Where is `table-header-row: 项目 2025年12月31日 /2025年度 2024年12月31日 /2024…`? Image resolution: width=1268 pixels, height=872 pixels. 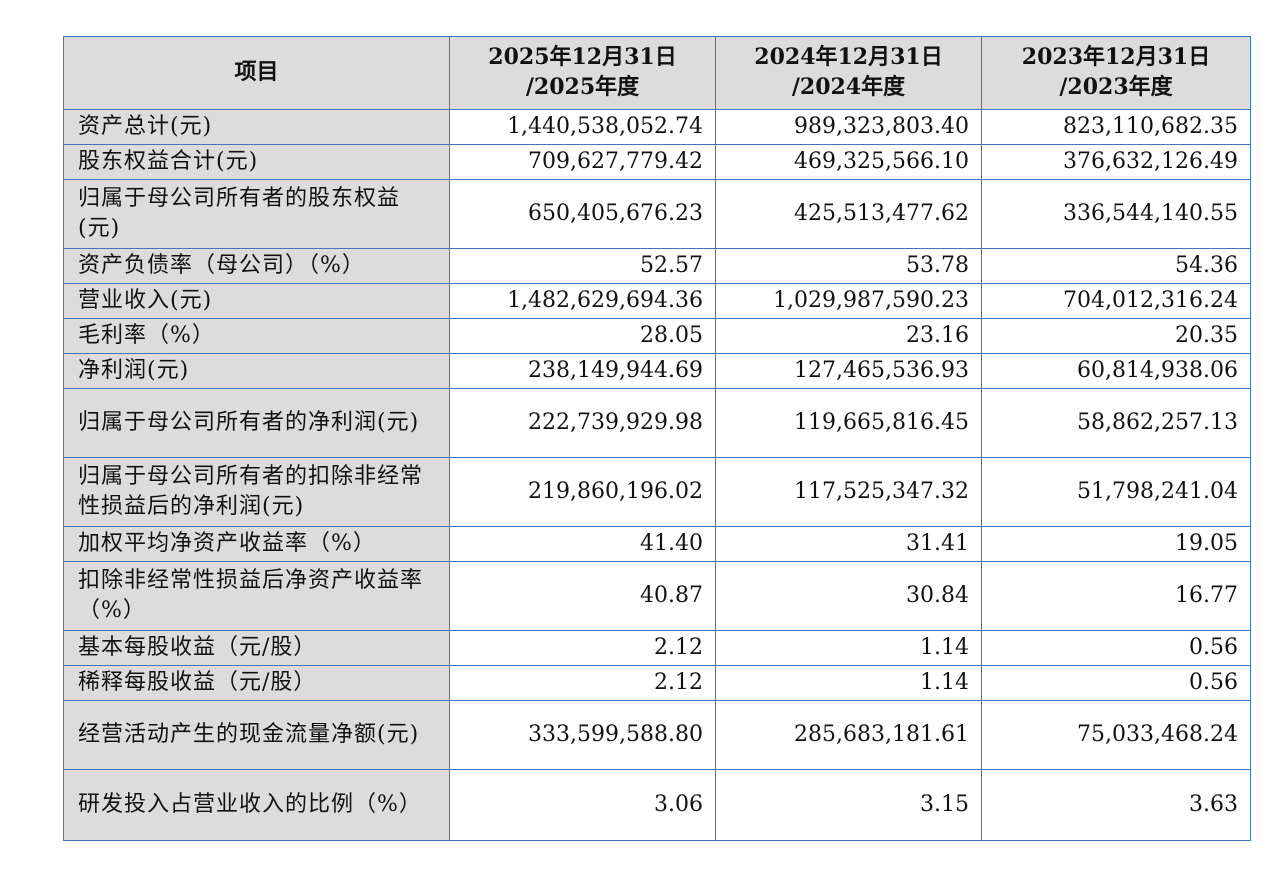 table-header-row: 项目 2025年12月31日 /2025年度 2024年12月31日 /2024… is located at coordinates (657, 73).